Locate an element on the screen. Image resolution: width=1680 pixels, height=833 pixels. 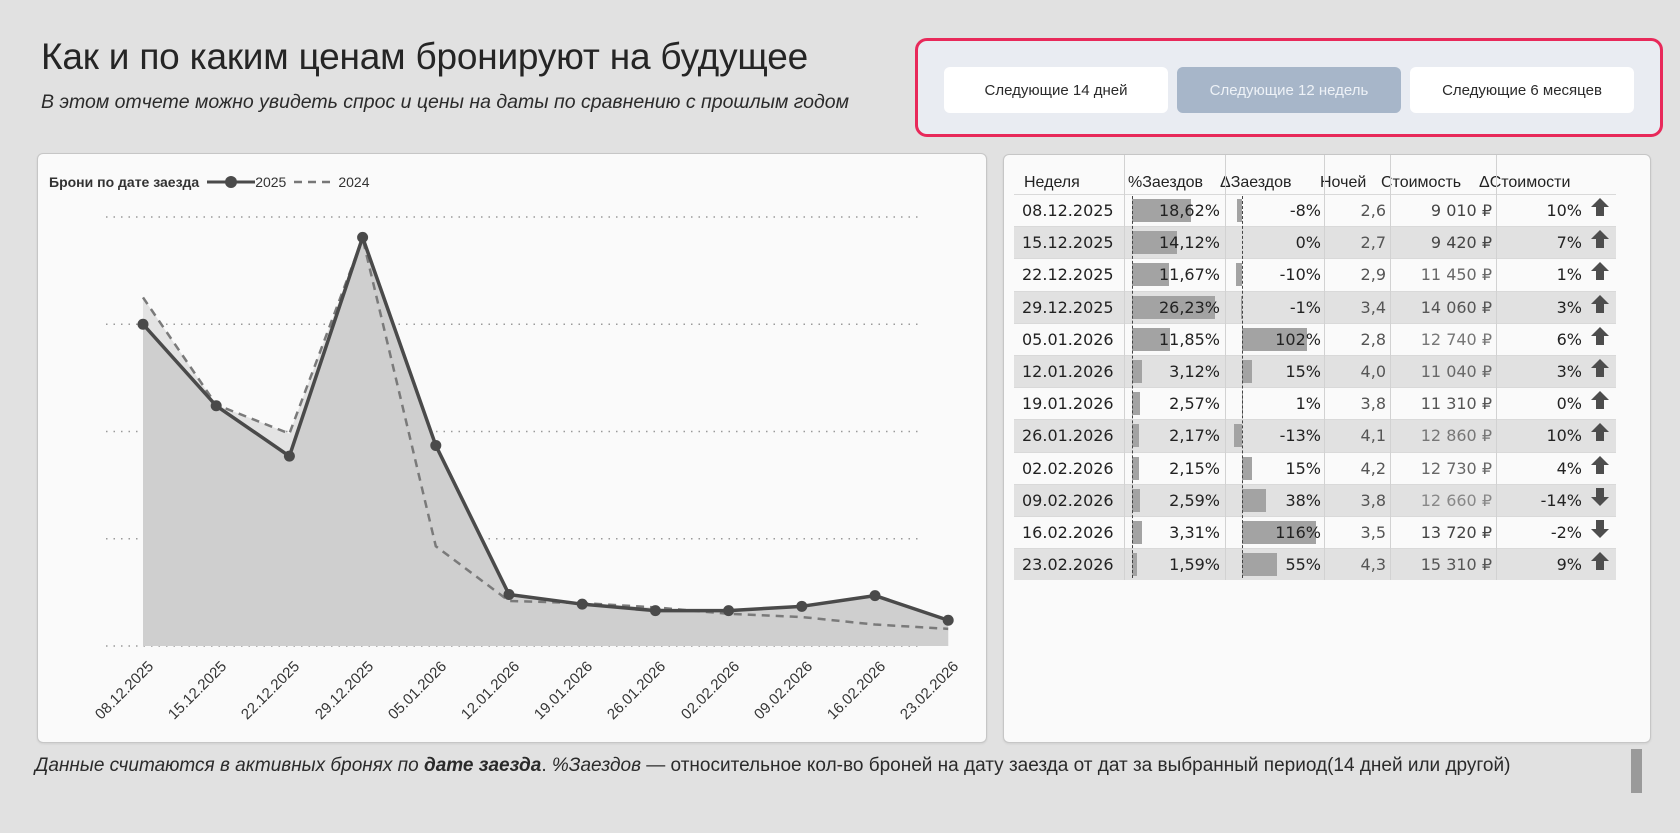
footer-scrollbar is located at coordinates (1636, 771).